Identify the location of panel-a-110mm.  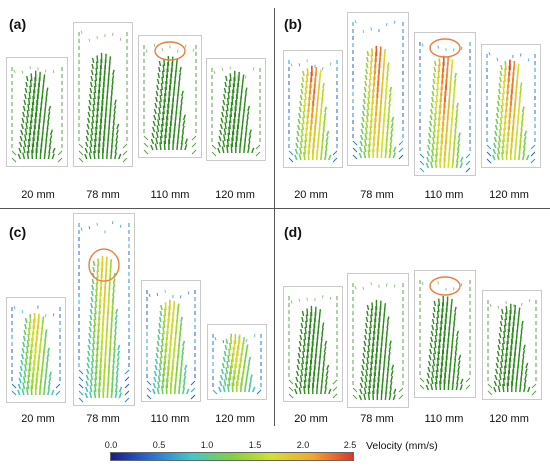
(170, 96).